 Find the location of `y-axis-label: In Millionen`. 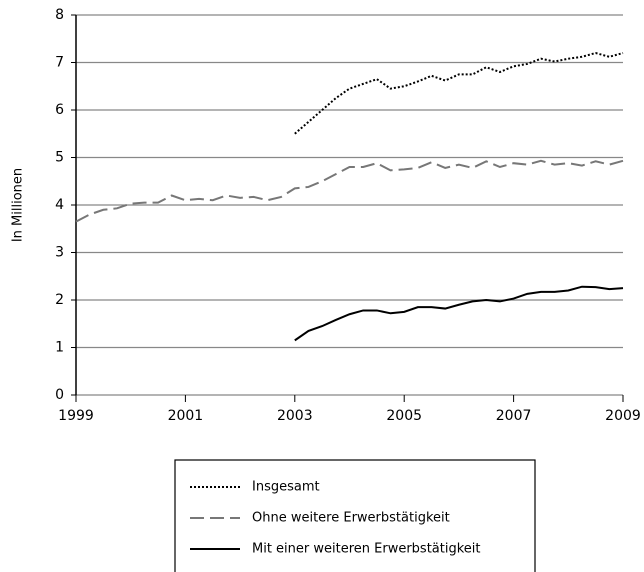

y-axis-label: In Millionen is located at coordinates (18, 205).